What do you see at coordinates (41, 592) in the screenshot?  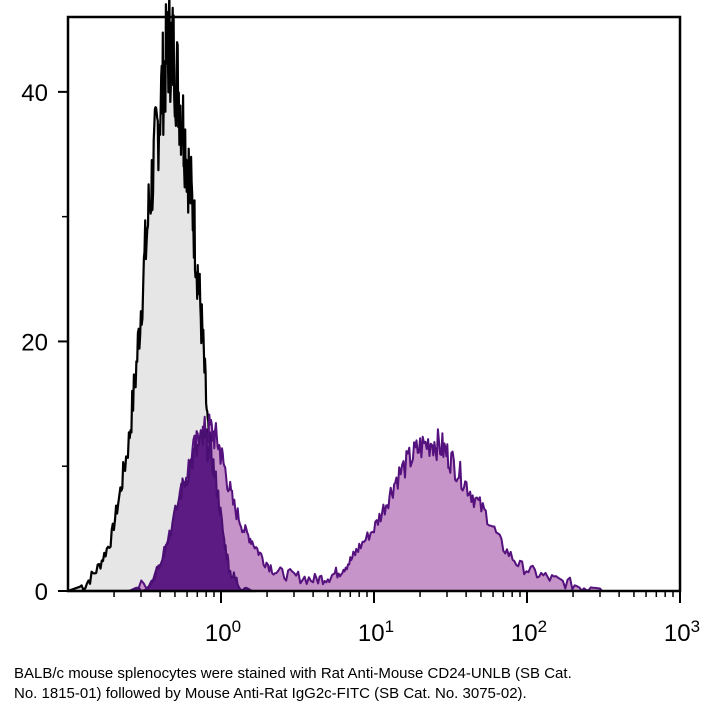 I see `y-tick-label: 0` at bounding box center [41, 592].